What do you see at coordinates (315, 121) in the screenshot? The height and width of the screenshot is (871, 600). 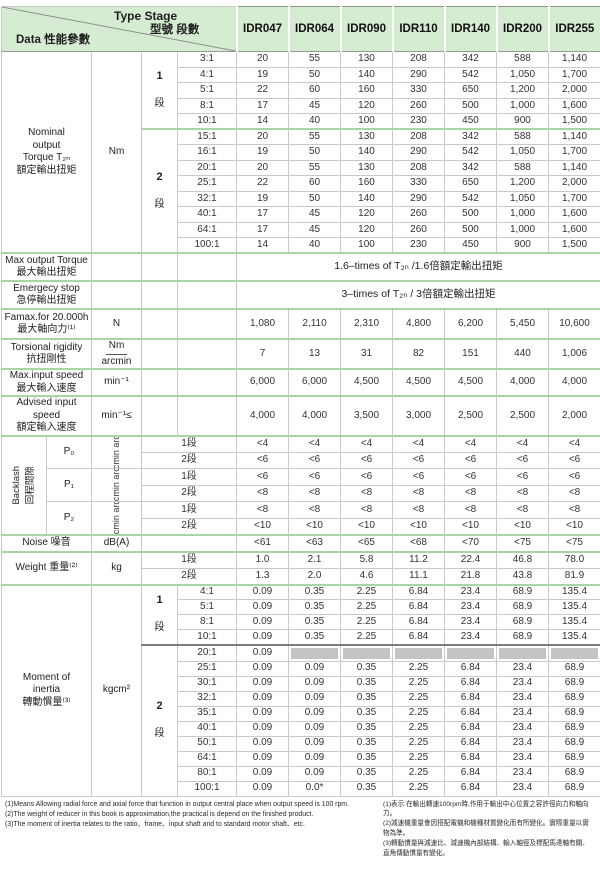 I see `value-cell: 40` at bounding box center [315, 121].